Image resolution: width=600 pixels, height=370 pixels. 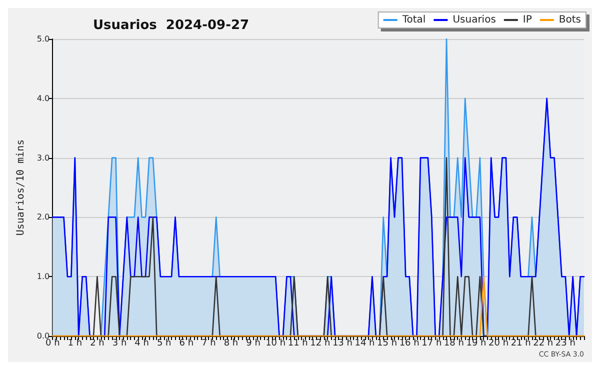 What do you see at coordinates (543, 343) in the screenshot?
I see `x-tick-label: 22 h` at bounding box center [543, 343].